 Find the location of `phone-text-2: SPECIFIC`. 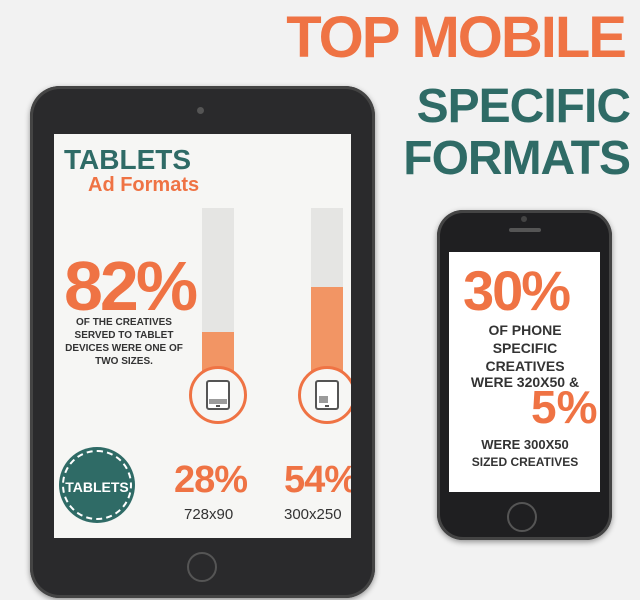

phone-text-2: SPECIFIC is located at coordinates (525, 348).